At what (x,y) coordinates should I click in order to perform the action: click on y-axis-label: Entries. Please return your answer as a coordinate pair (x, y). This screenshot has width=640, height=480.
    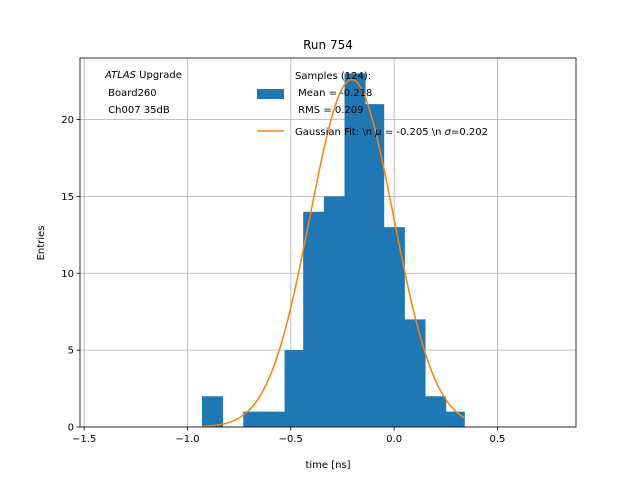
    Looking at the image, I should click on (41, 243).